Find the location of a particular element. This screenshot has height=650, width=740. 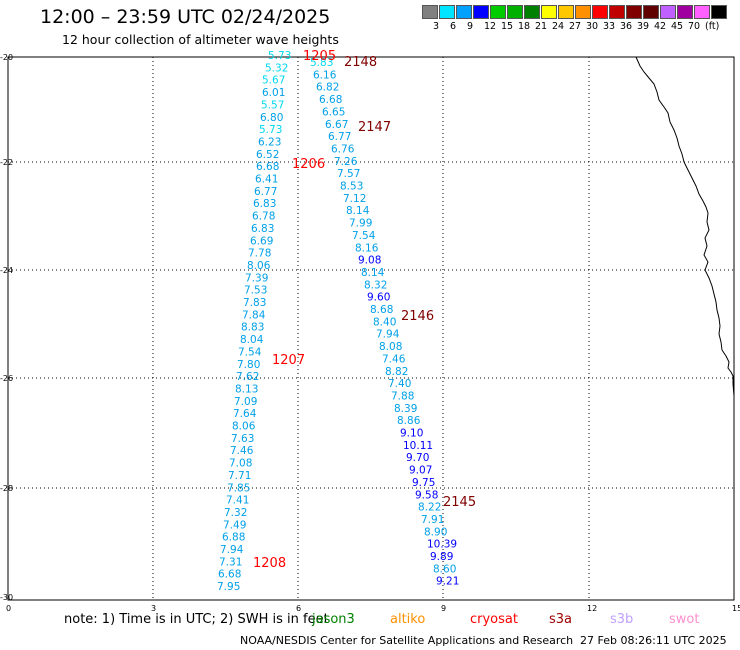

x-tick-label: 0 is located at coordinates (8, 608).